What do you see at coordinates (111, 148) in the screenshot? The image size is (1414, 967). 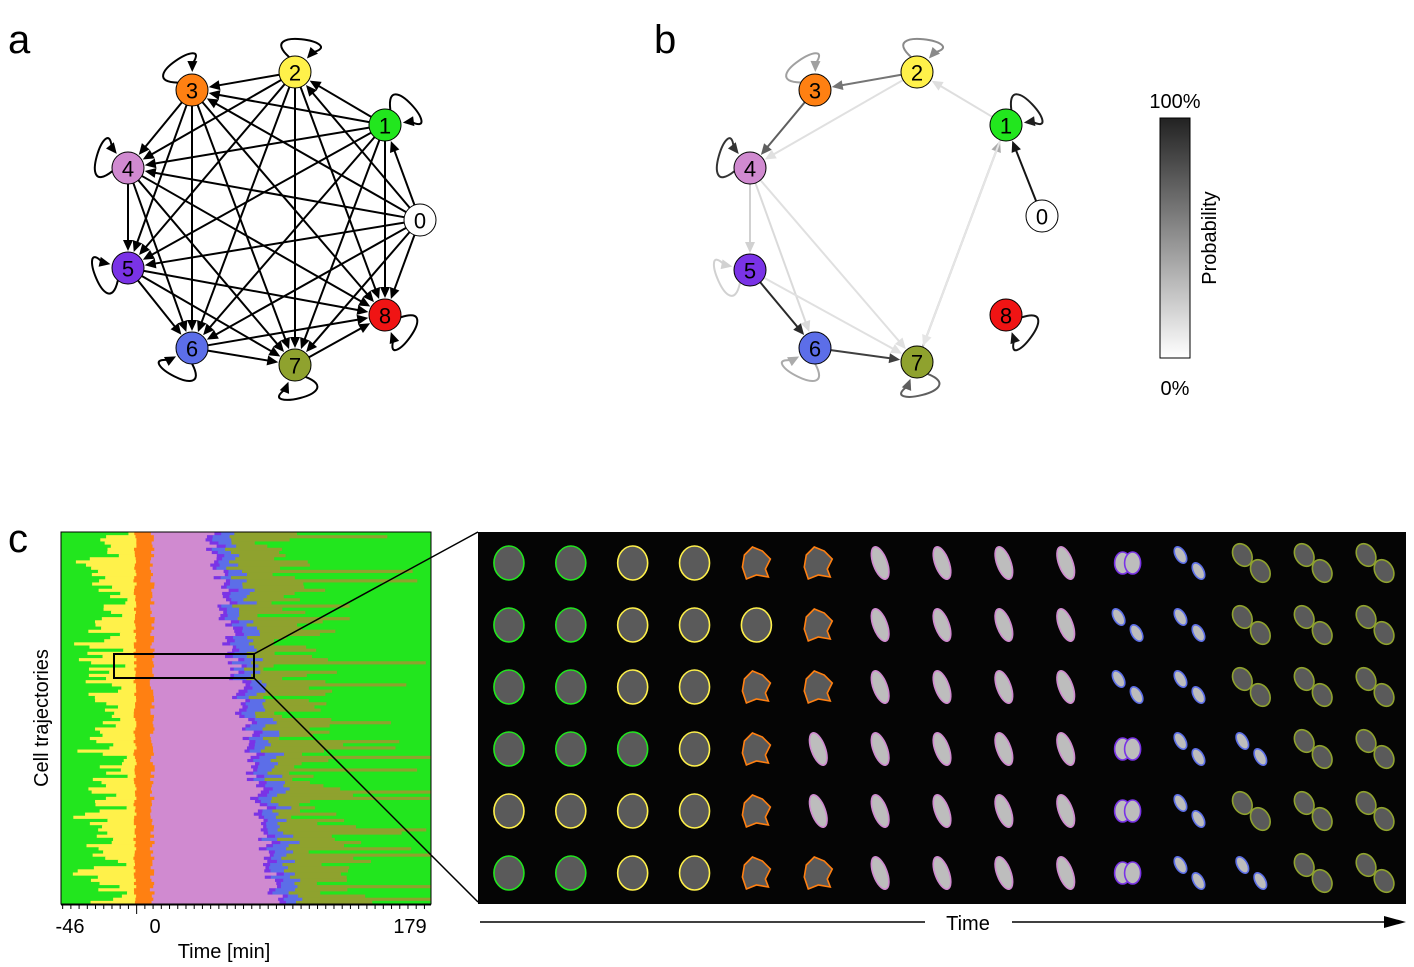 I see `graph-a-loop-4-head` at bounding box center [111, 148].